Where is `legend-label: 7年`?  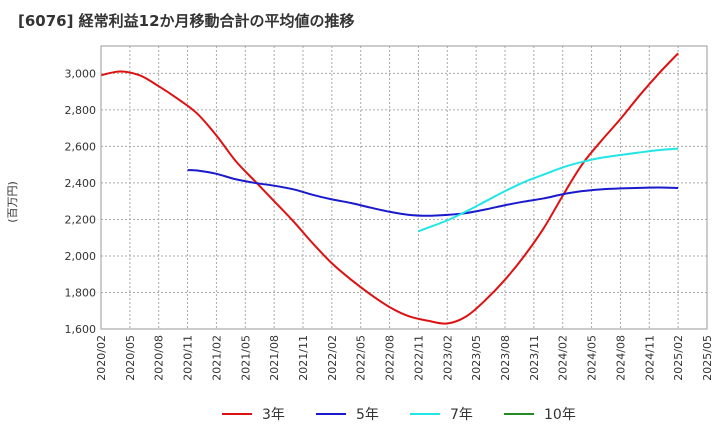 legend-label: 7年 is located at coordinates (461, 415).